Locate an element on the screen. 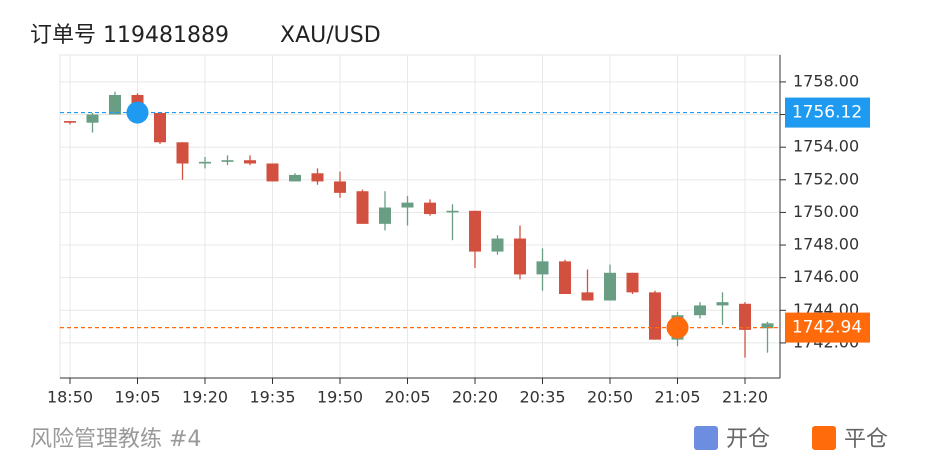 The image size is (930, 472). x-tick-label: 20:05 is located at coordinates (407, 397).